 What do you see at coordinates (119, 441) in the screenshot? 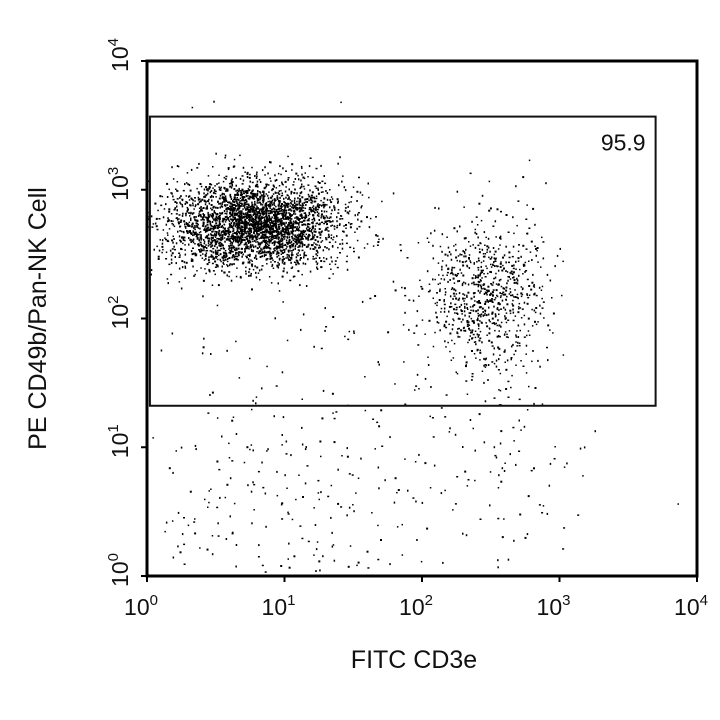
I see `y-tick-label: 101` at bounding box center [119, 441].